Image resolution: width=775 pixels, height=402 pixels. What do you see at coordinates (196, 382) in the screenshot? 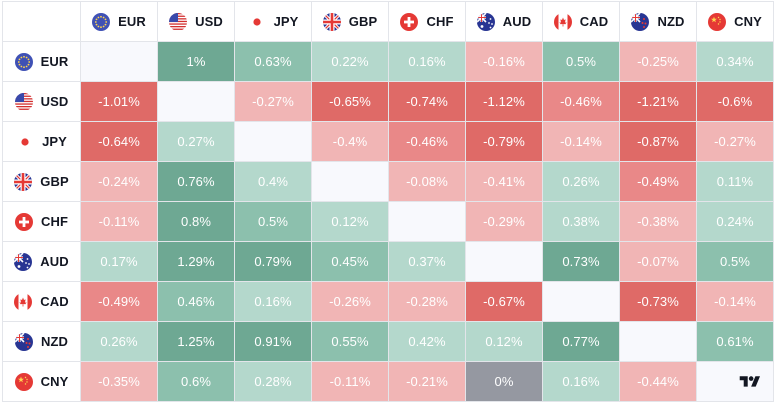
I see `heatmap-cell-cny-usd: 0.6%` at bounding box center [196, 382].